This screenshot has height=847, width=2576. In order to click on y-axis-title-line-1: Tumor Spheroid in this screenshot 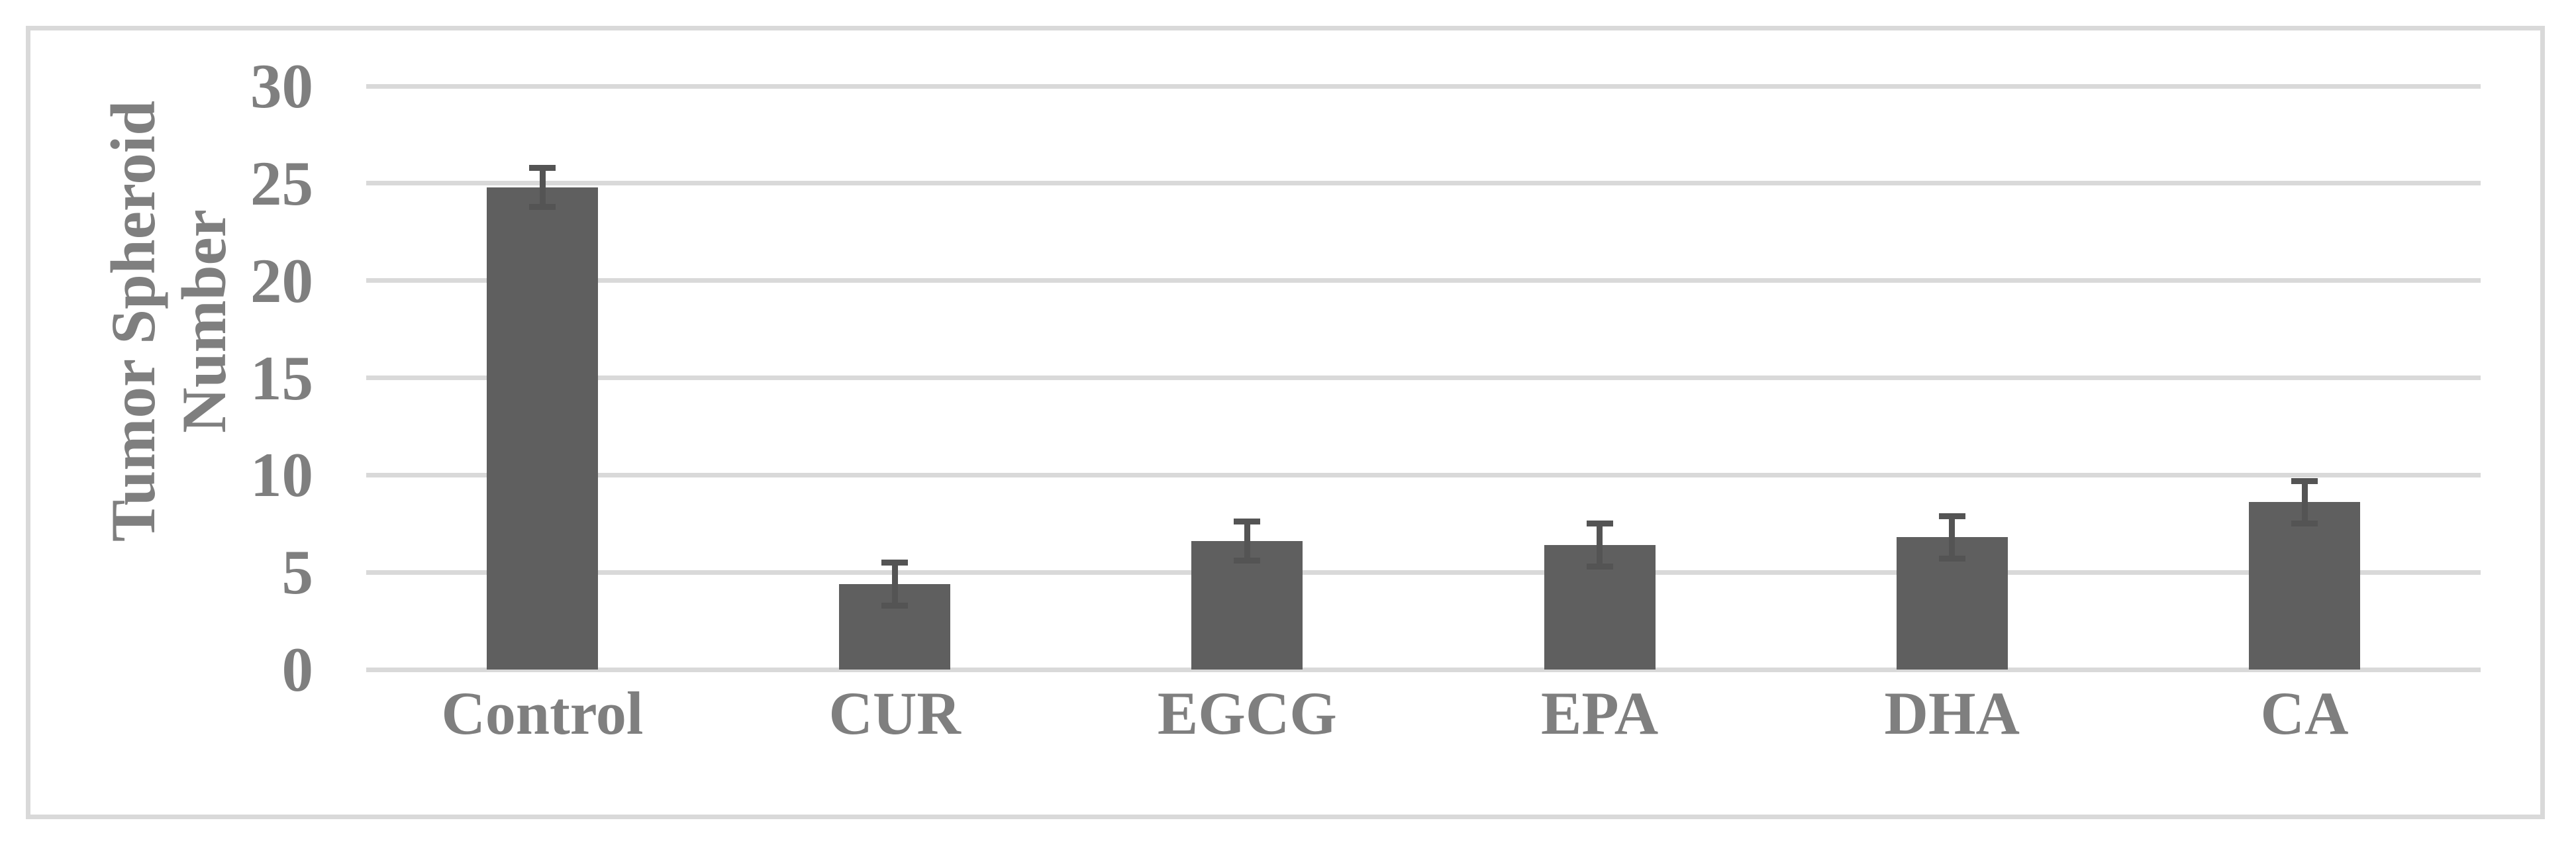, I will do `click(133, 321)`.